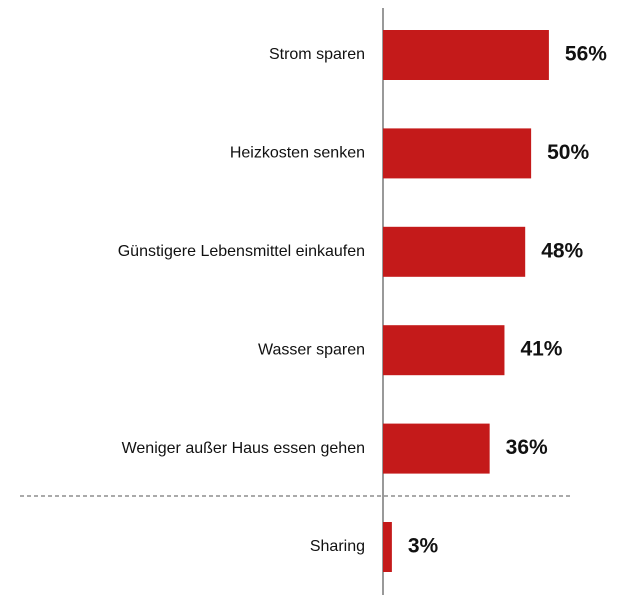 The image size is (623, 595). Describe the element at coordinates (423, 546) in the screenshot. I see `value-label: 3%` at that location.